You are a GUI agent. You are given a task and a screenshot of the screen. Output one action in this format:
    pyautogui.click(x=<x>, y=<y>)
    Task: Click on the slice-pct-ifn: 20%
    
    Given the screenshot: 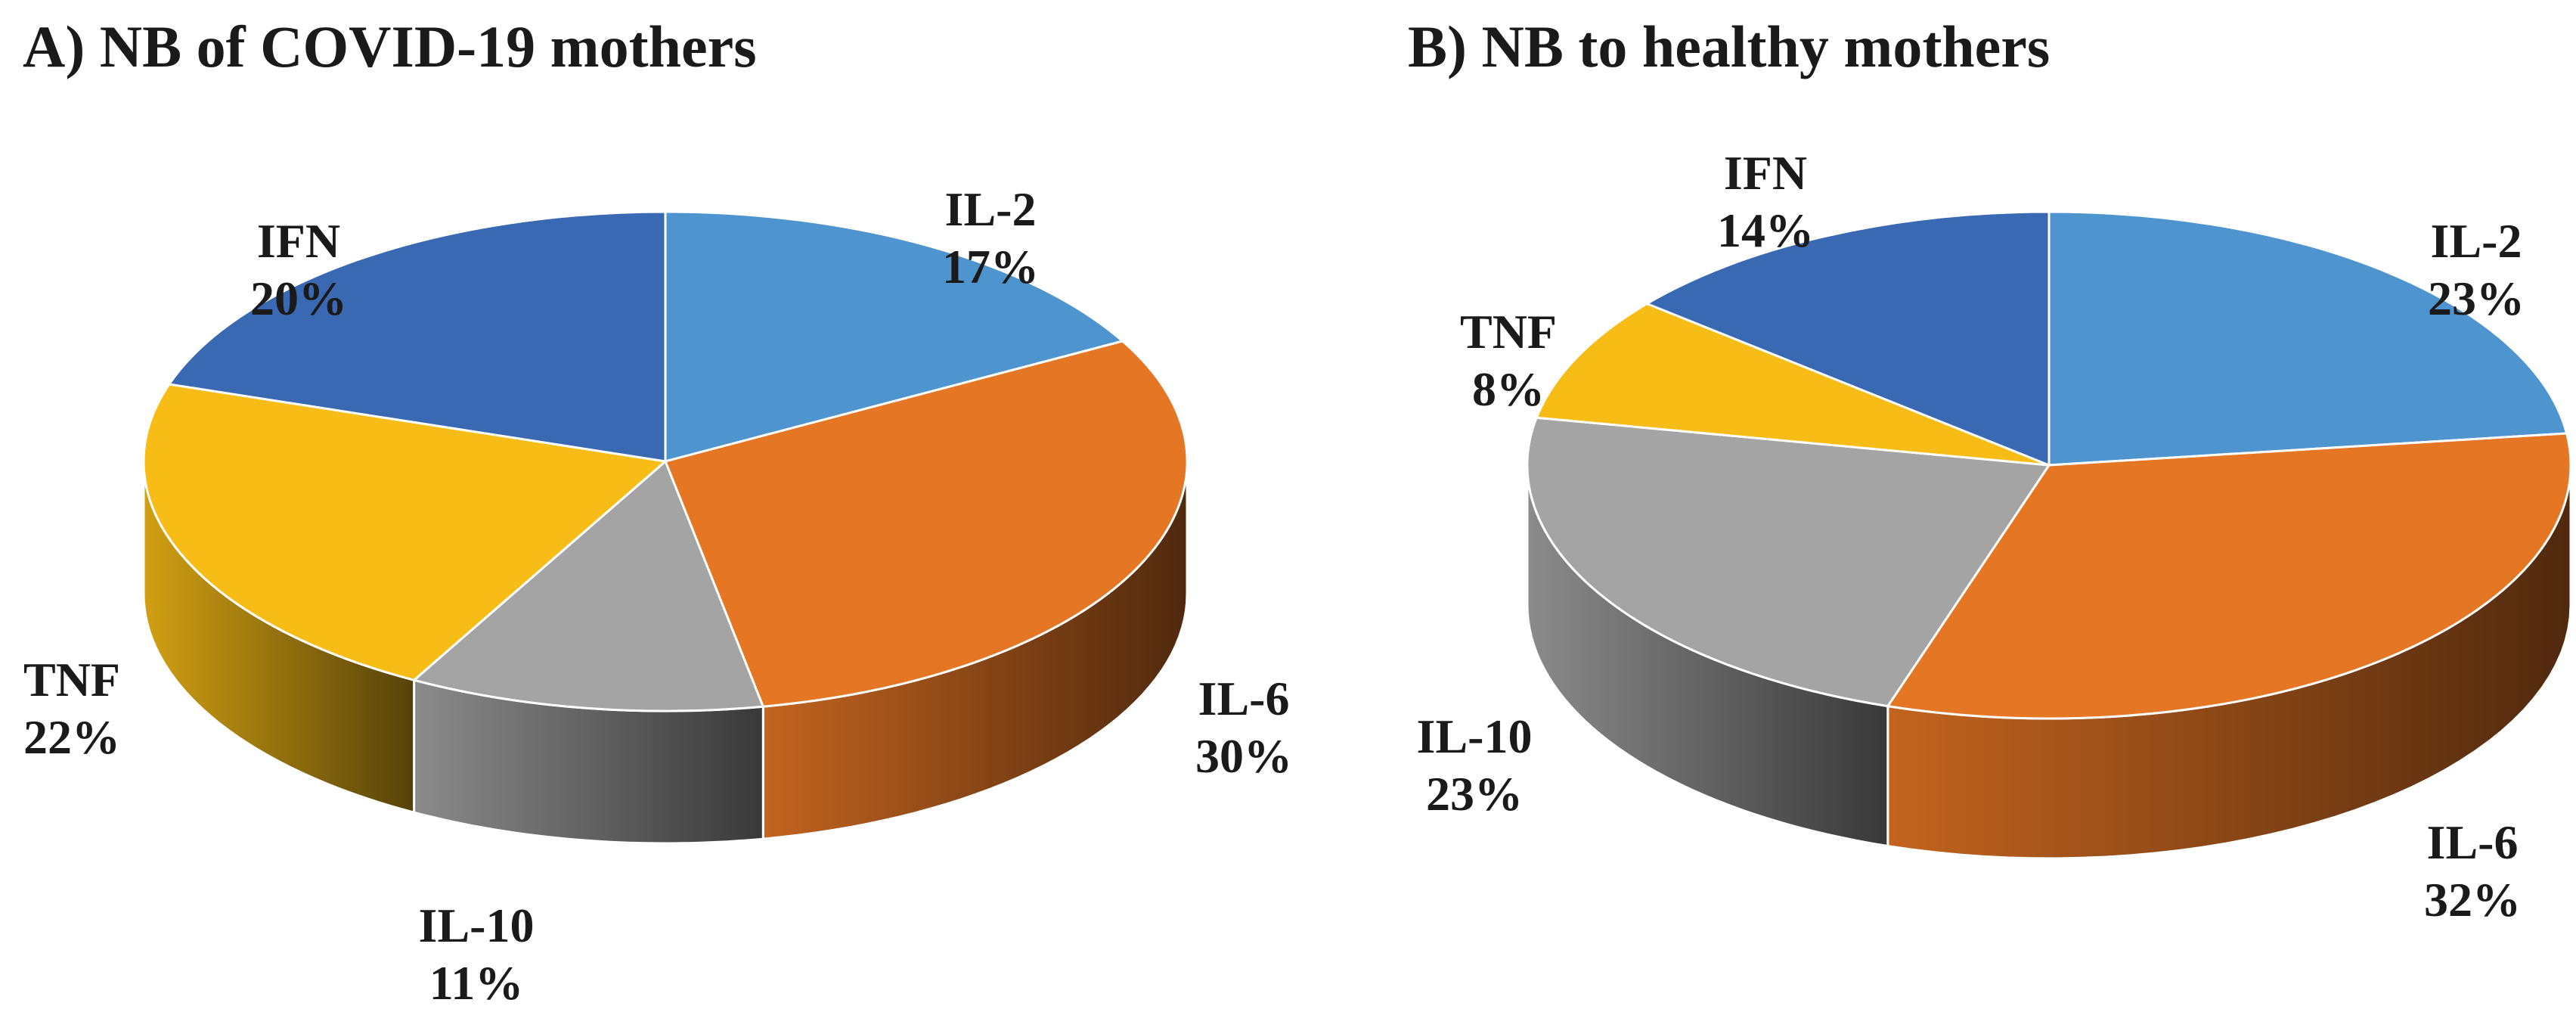 What is the action you would take?
    pyautogui.click(x=299, y=298)
    